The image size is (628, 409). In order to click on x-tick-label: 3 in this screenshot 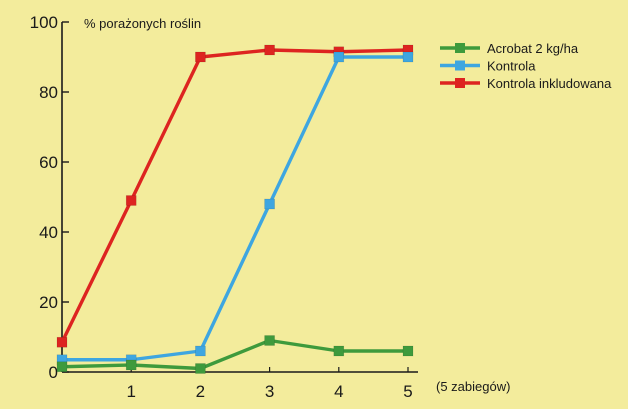, I will do `click(269, 391)`.